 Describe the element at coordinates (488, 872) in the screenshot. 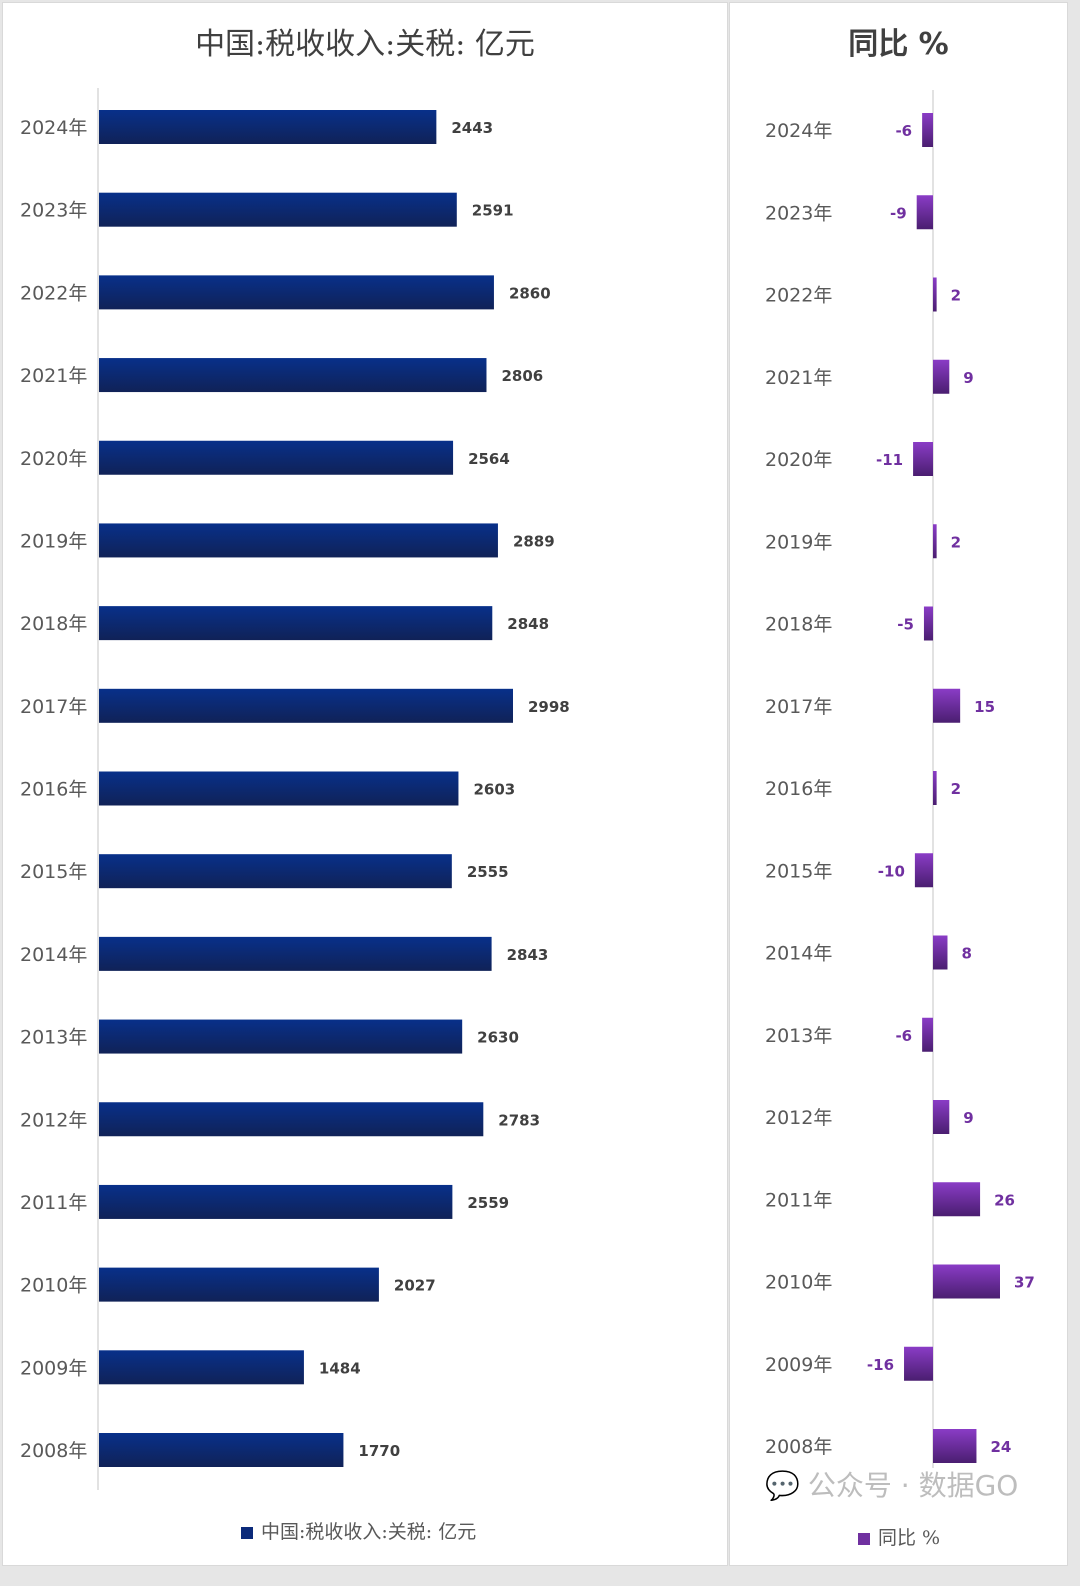

I see `data-label: 2555` at that location.